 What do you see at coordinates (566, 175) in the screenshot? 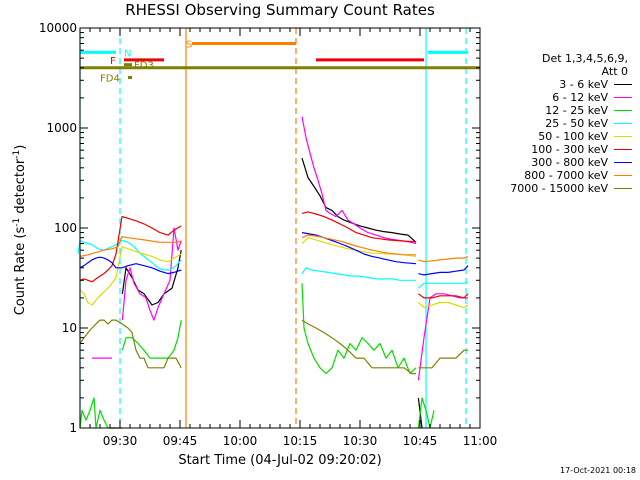
I see `legend-label: 800 - 7000 keV` at bounding box center [566, 175].